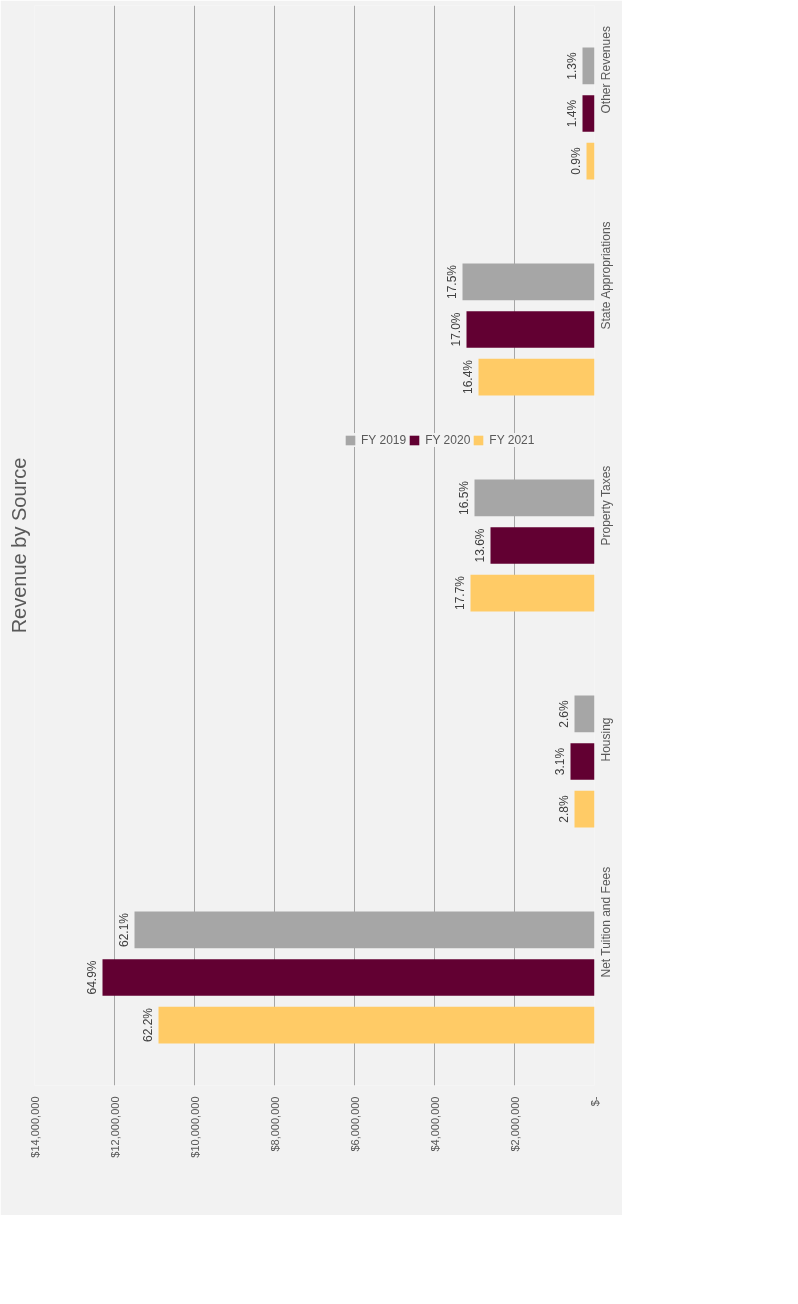  I want to click on annotation: 64.9%, so click(91, 977).